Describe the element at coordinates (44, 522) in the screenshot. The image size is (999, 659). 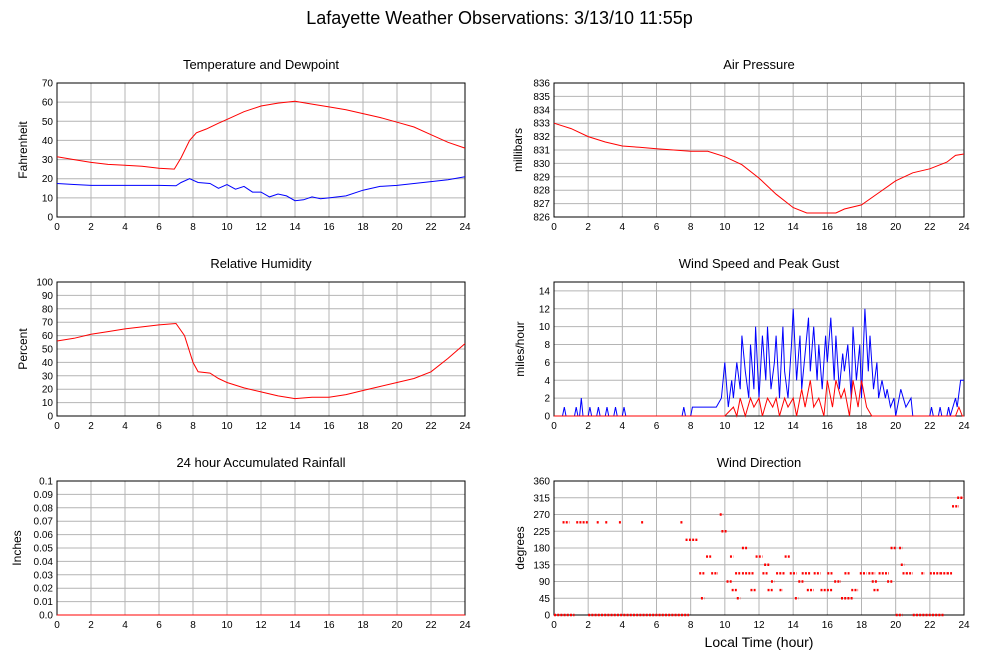
I see `y-tick-label: 0.07` at that location.